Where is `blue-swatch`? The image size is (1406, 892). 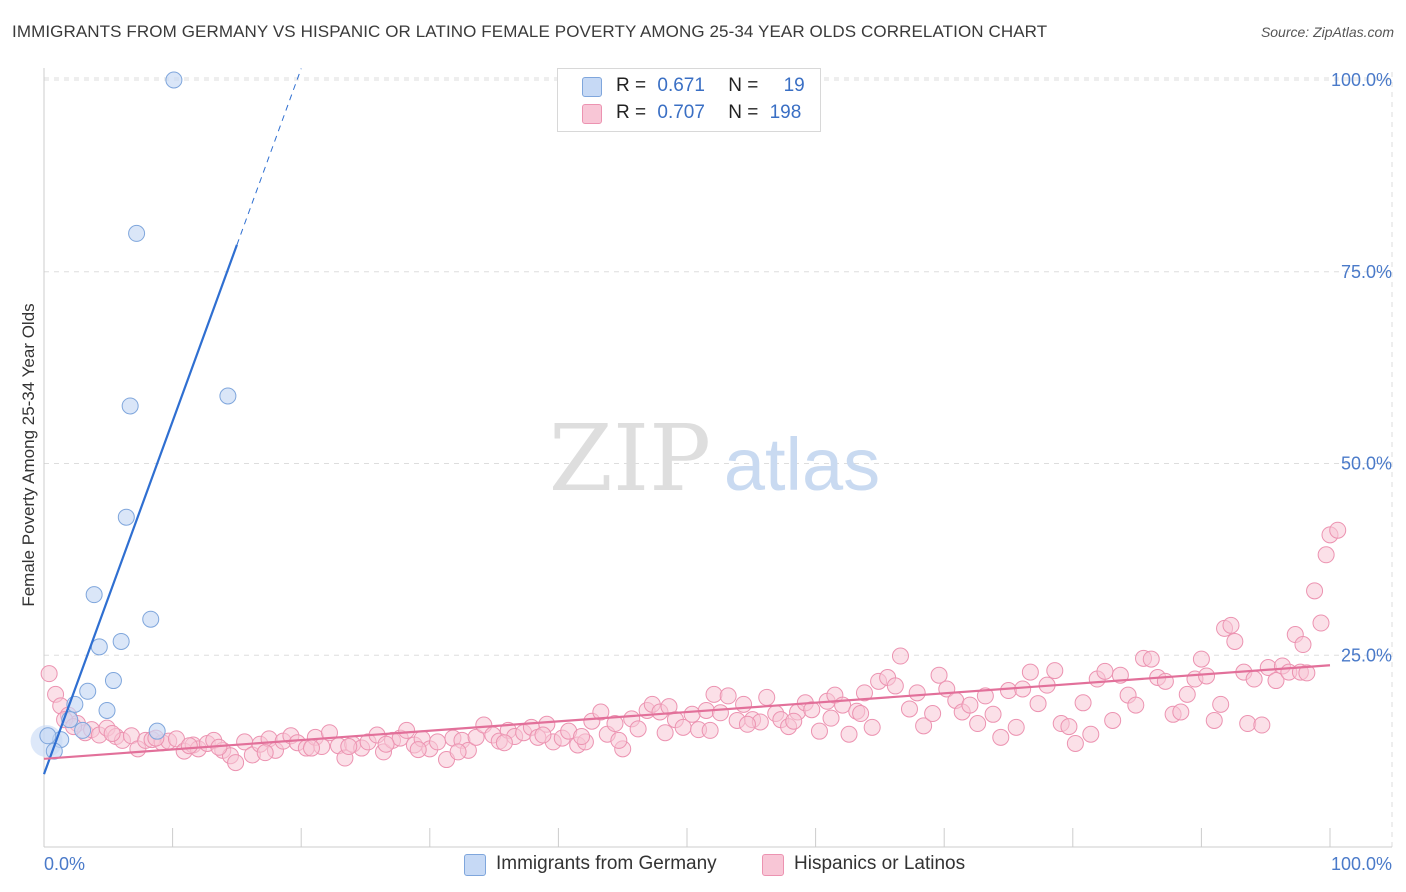 blue-swatch is located at coordinates (592, 87).